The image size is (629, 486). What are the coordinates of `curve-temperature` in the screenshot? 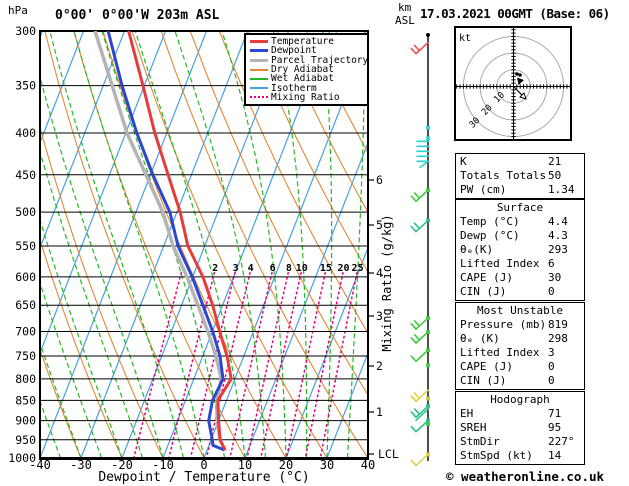 It's located at (180, 241).